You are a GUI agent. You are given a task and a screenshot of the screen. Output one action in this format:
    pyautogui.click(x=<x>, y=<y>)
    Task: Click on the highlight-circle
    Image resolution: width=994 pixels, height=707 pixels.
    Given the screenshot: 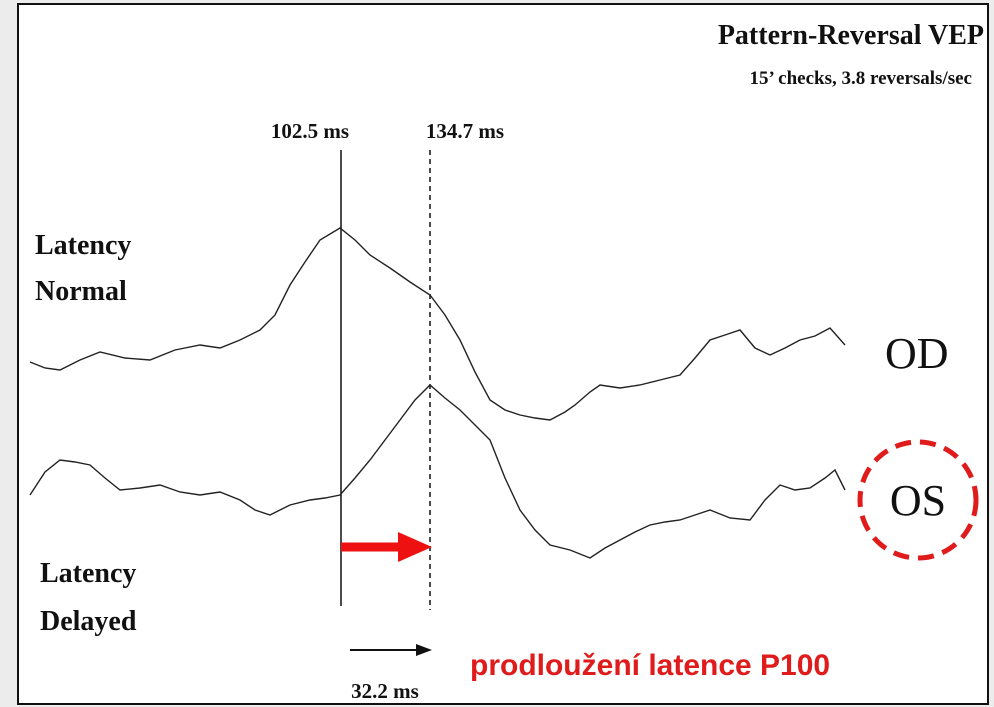 What is the action you would take?
    pyautogui.click(x=918, y=500)
    